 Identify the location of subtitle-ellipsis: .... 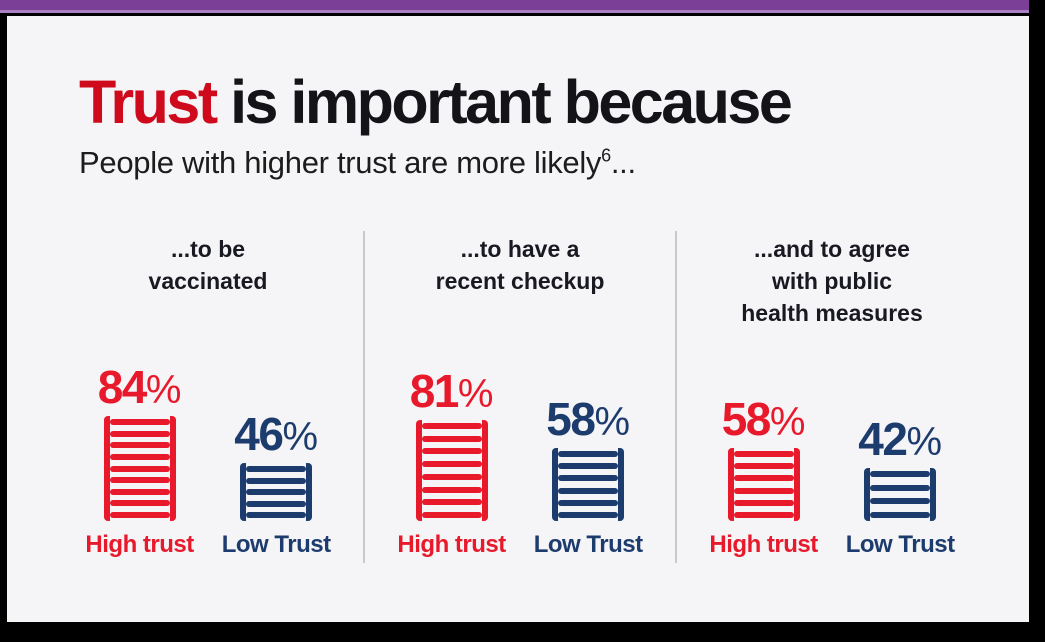
(623, 162).